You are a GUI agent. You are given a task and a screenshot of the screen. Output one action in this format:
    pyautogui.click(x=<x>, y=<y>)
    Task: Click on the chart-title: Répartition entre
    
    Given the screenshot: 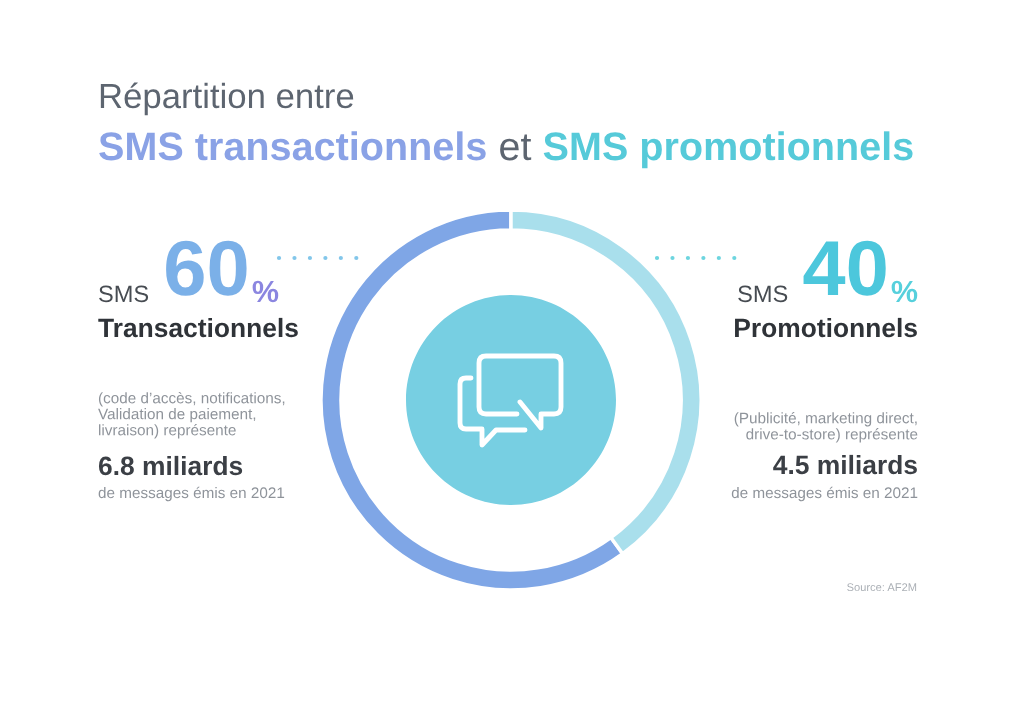 What is the action you would take?
    pyautogui.click(x=227, y=99)
    